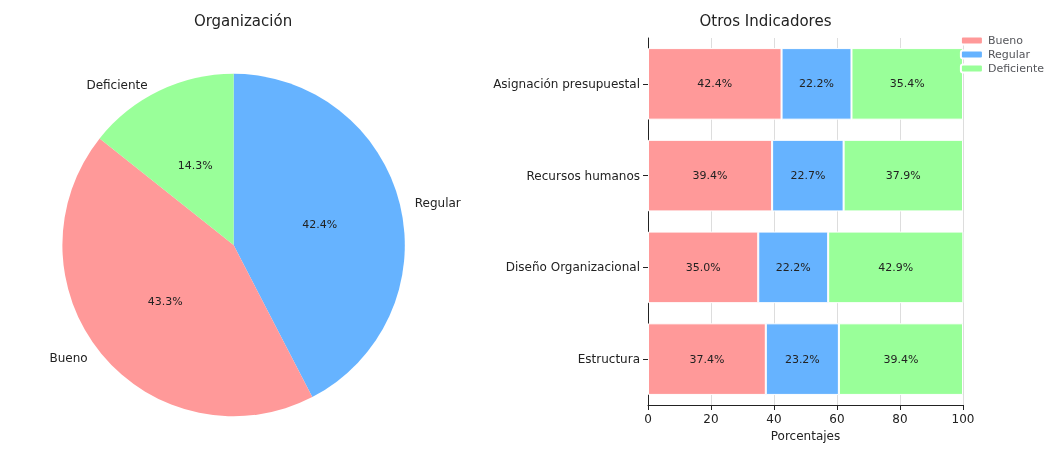 Image resolution: width=1061 pixels, height=455 pixels. Describe the element at coordinates (195, 165) in the screenshot. I see `data-label: 14.3%` at that location.